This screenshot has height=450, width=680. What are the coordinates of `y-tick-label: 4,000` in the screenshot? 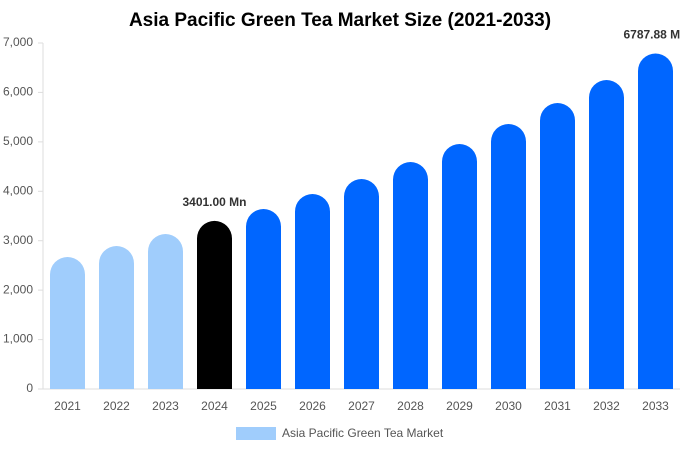 It's located at (18, 190).